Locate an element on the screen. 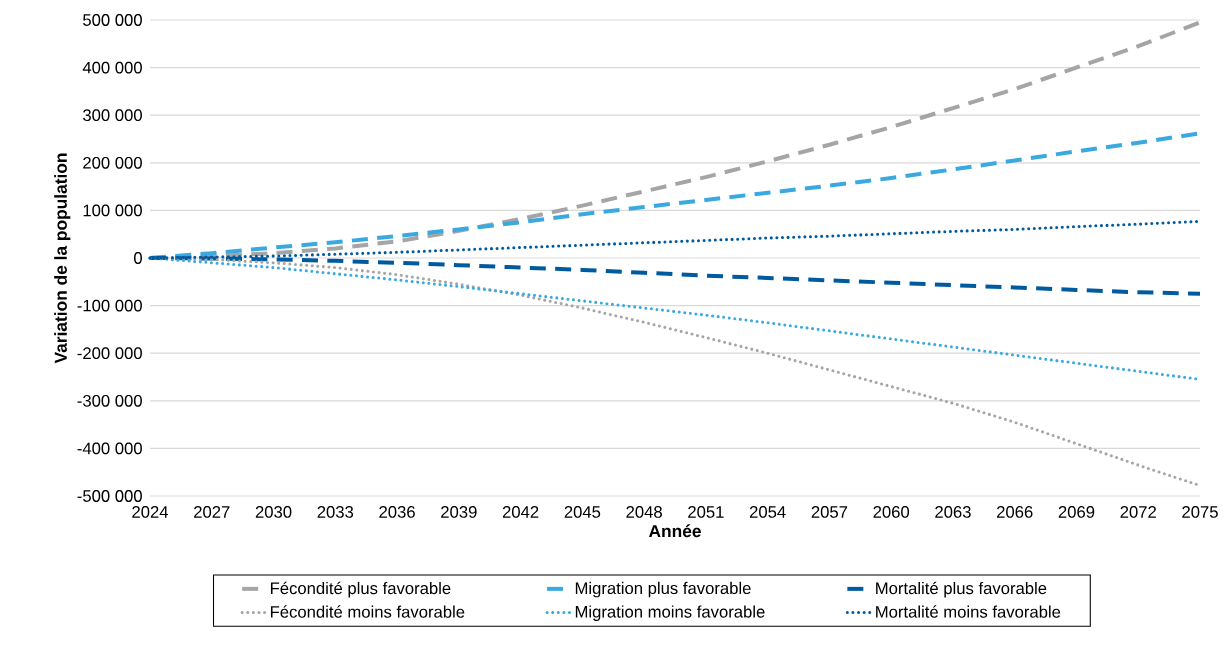 This screenshot has width=1231, height=646. x-tick-label: 2033 is located at coordinates (335, 512).